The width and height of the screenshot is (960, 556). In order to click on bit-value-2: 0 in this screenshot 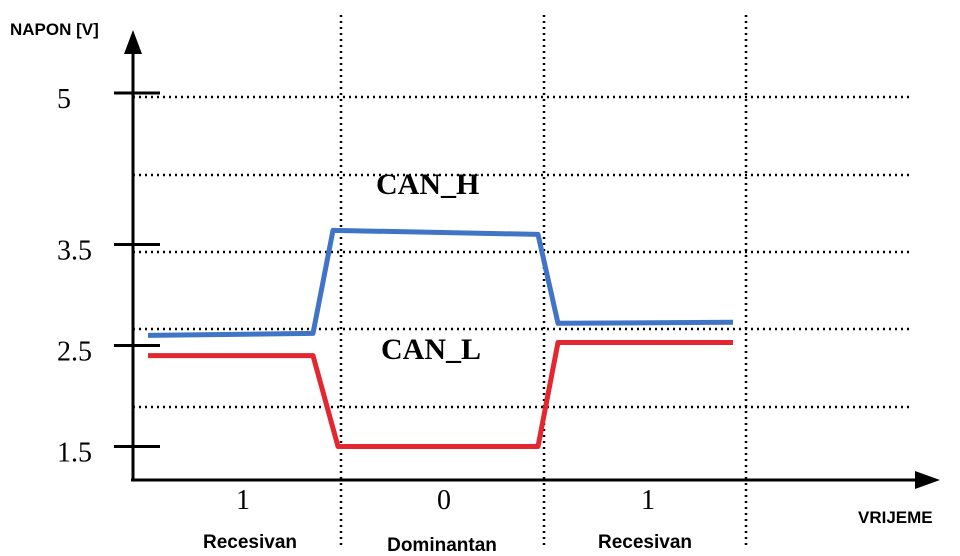, I will do `click(444, 500)`.